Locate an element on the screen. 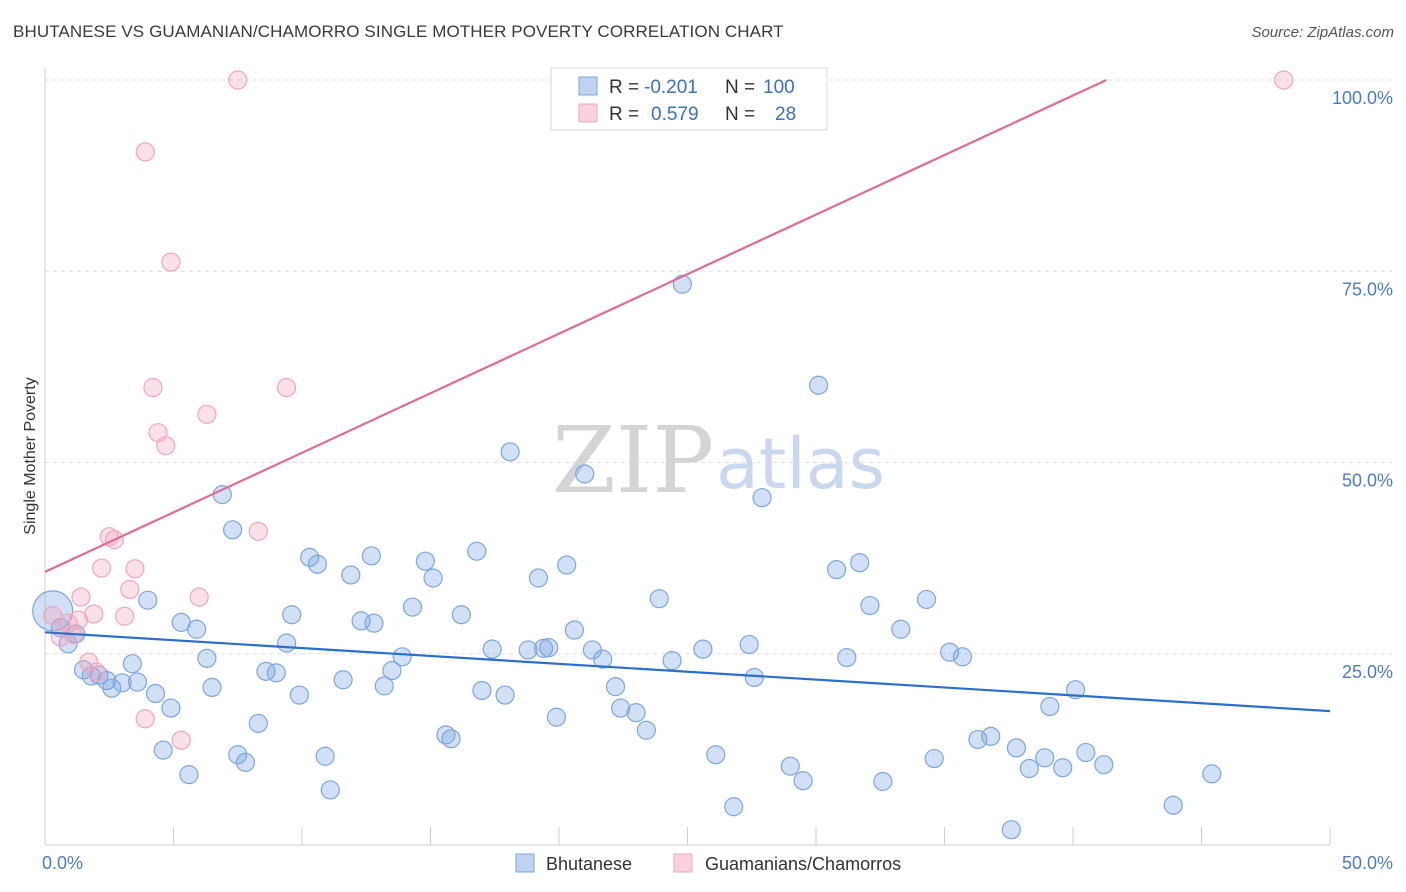 The image size is (1406, 892). y-tick-label-0: 25.0% is located at coordinates (1367, 672).